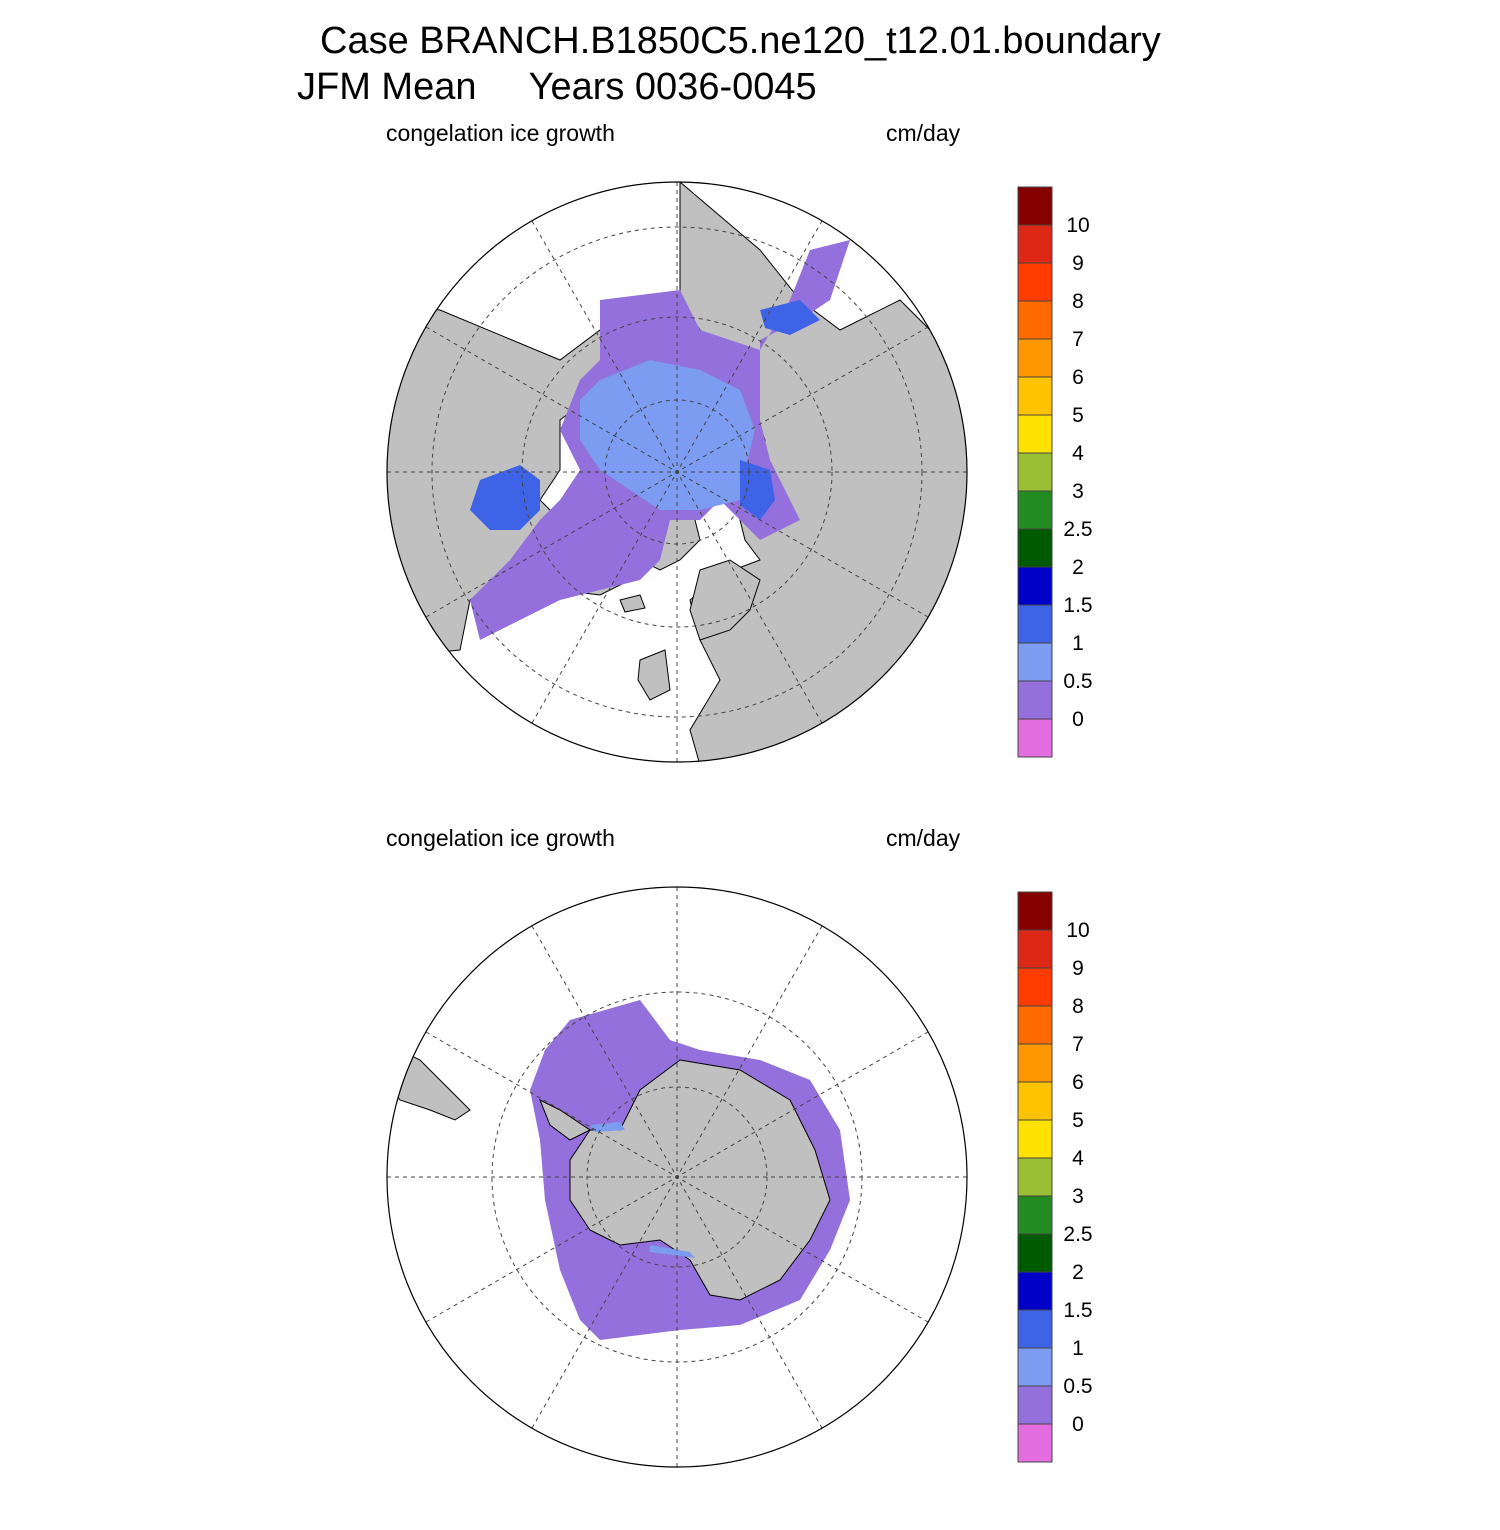  Describe the element at coordinates (1078, 453) in the screenshot. I see `north-colorbar-tick-label: 4` at that location.